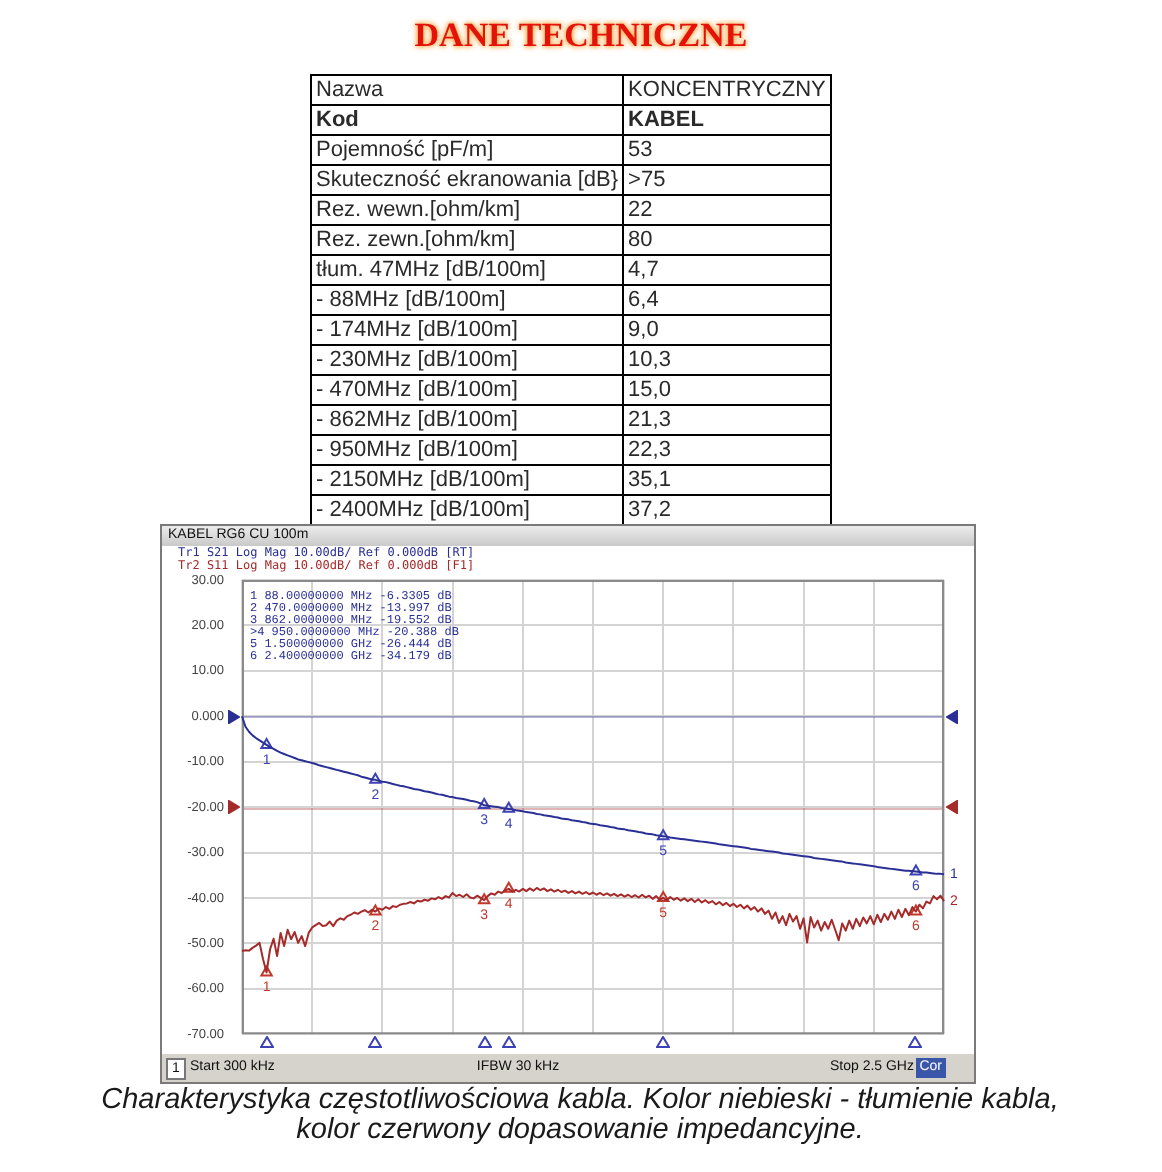 This screenshot has width=1162, height=1172. What do you see at coordinates (467, 180) in the screenshot?
I see `text: Skuteczność ekranowania [dB}` at bounding box center [467, 180].